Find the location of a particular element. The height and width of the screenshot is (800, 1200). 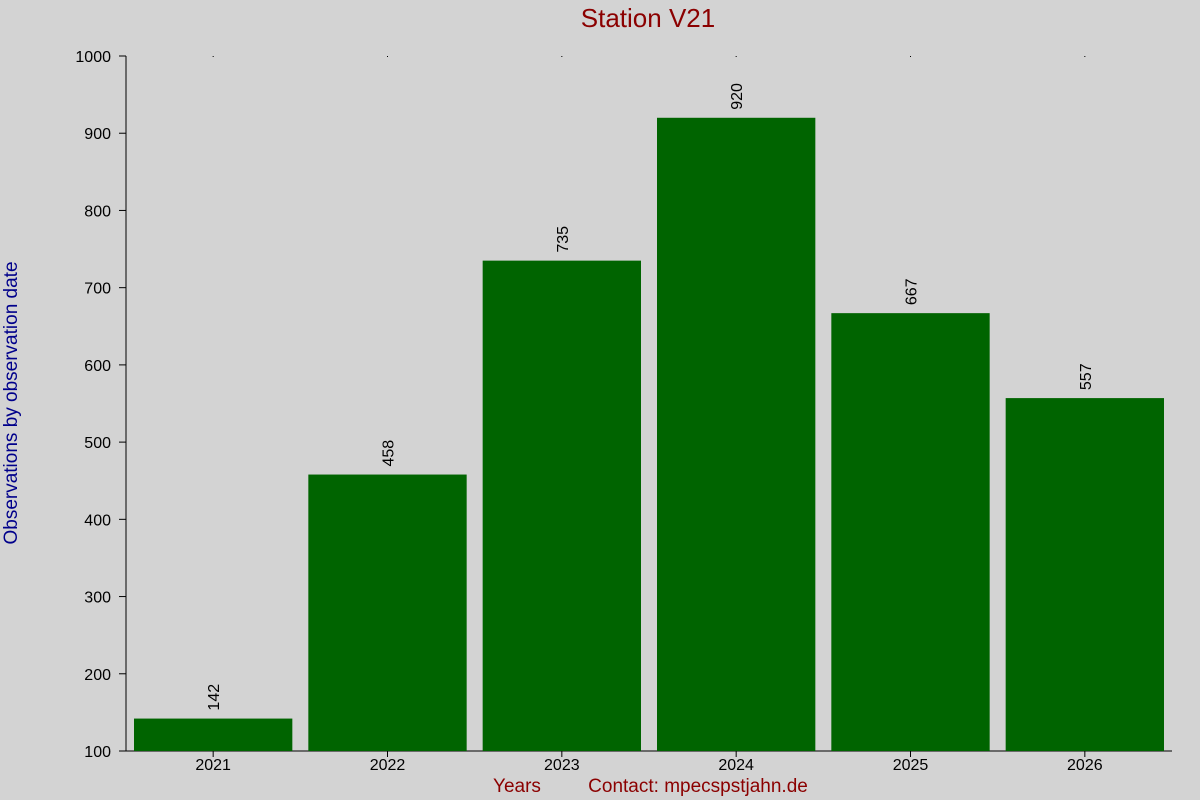

x-tick-label: 2021 is located at coordinates (213, 765).